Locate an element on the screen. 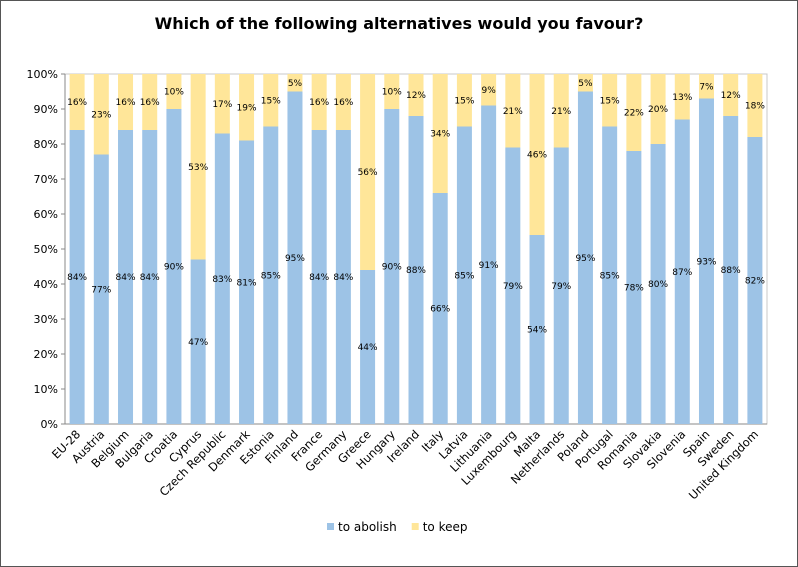 The image size is (798, 567). data-label-to-abolish: 78% is located at coordinates (634, 289).